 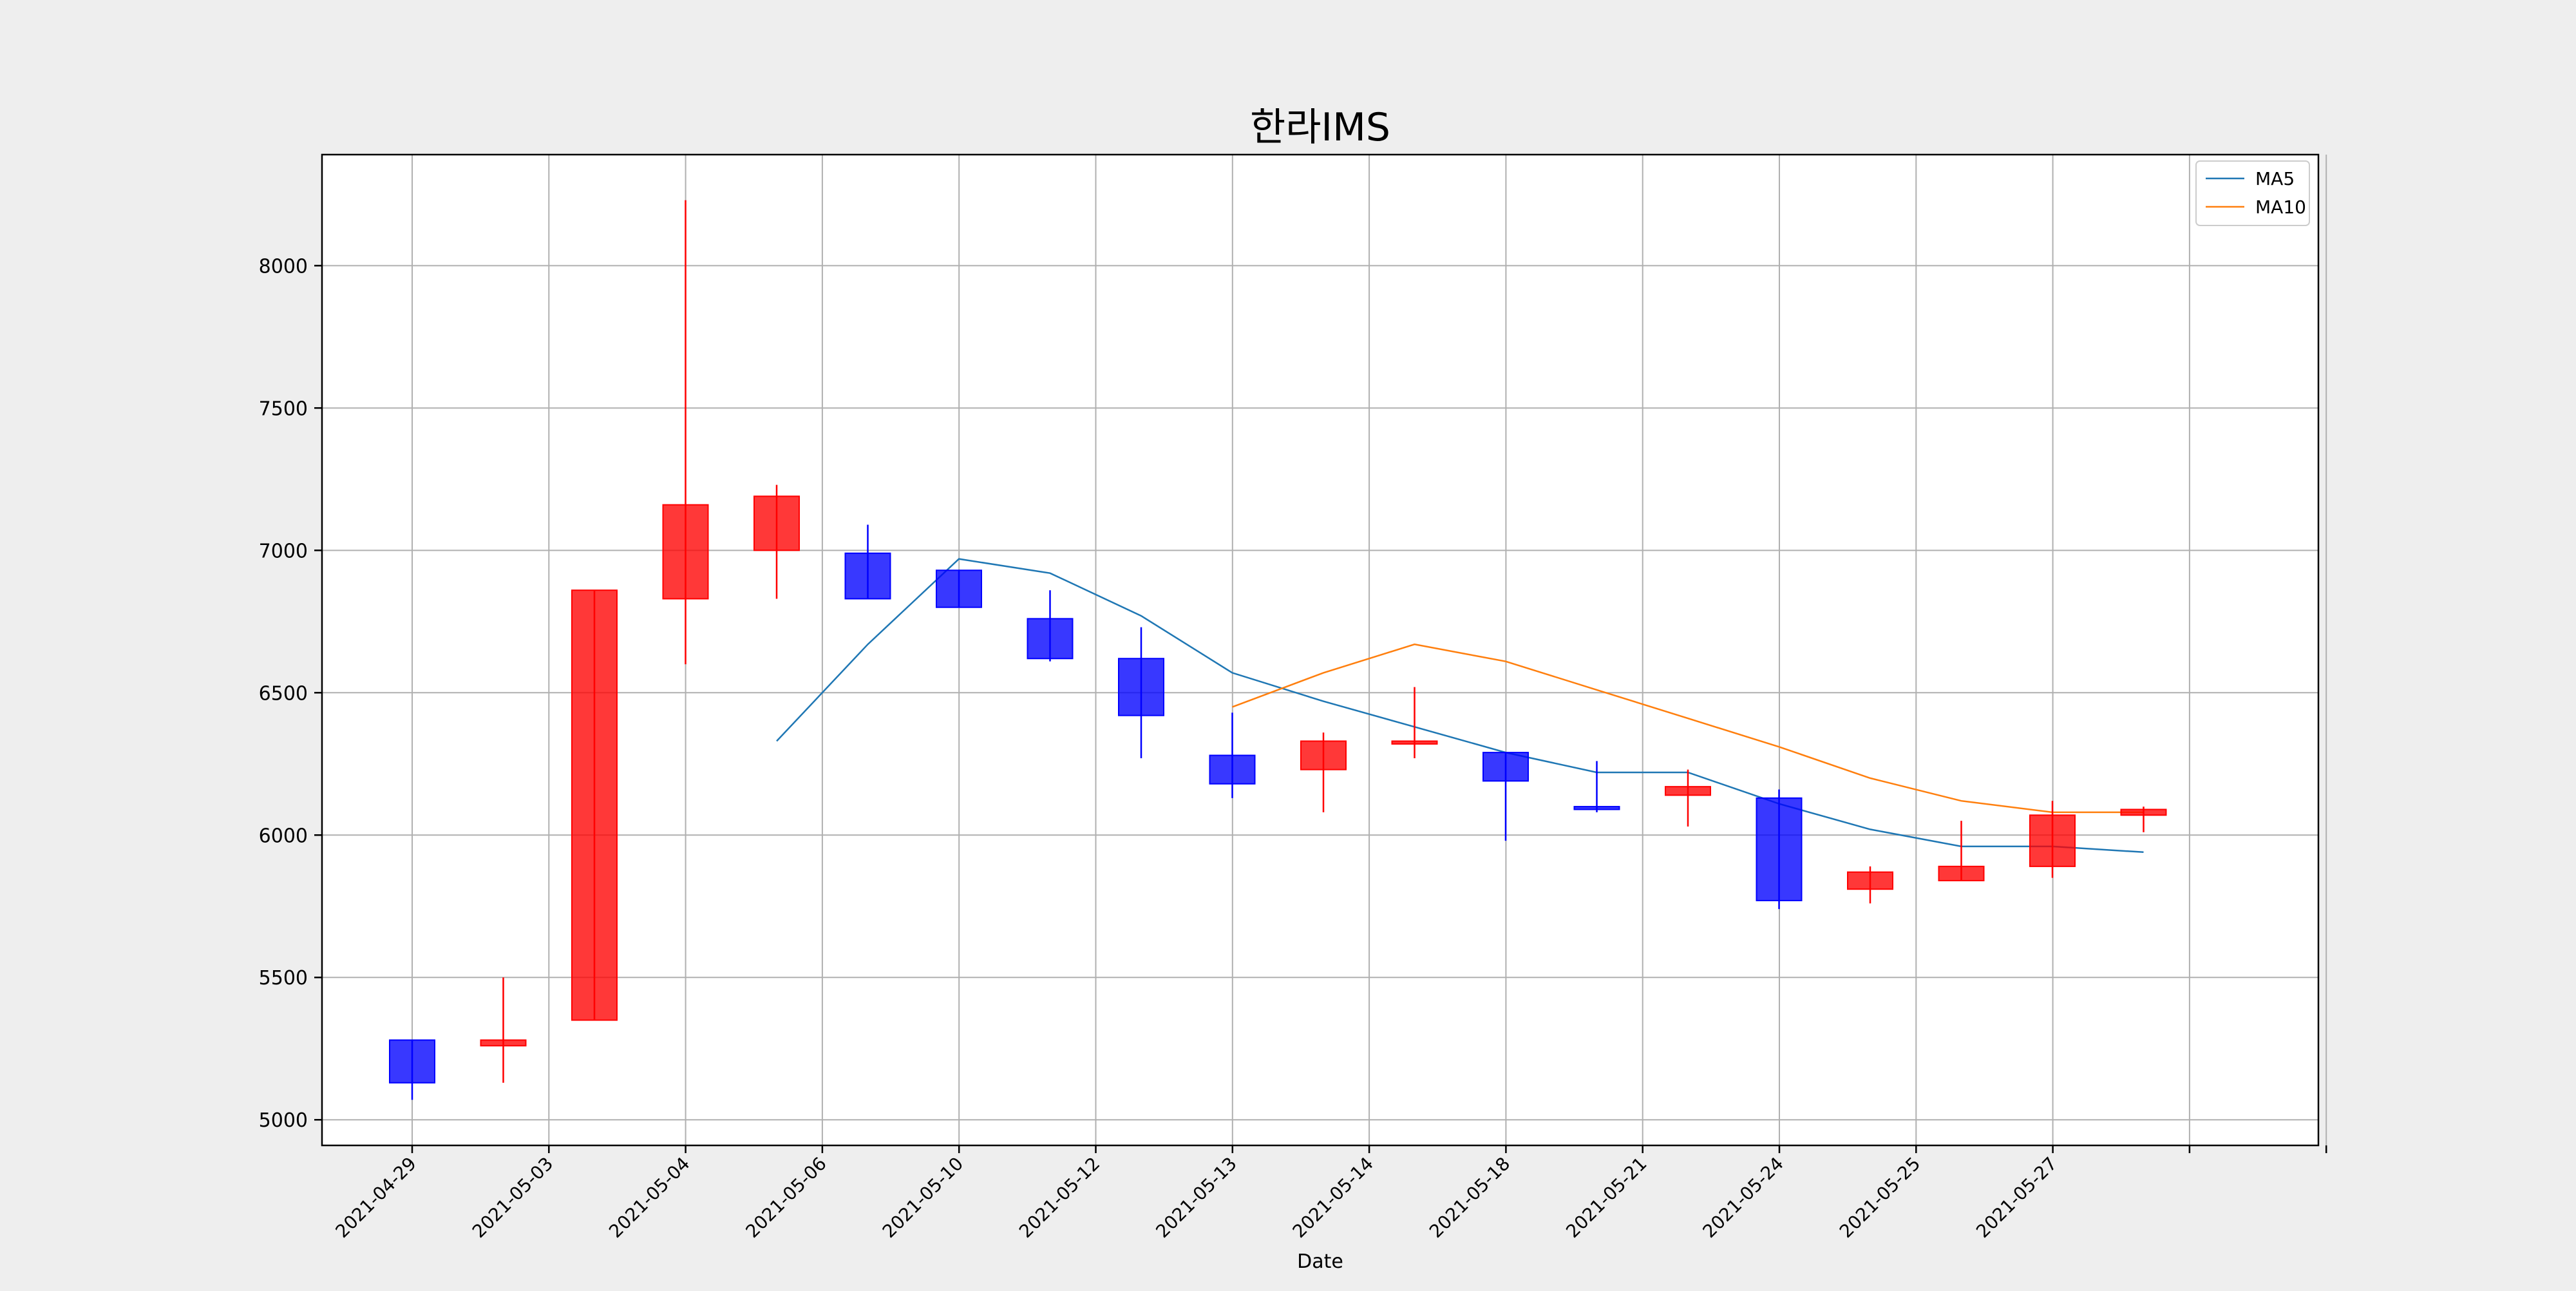 I want to click on series-line-ma5, so click(x=1460, y=706).